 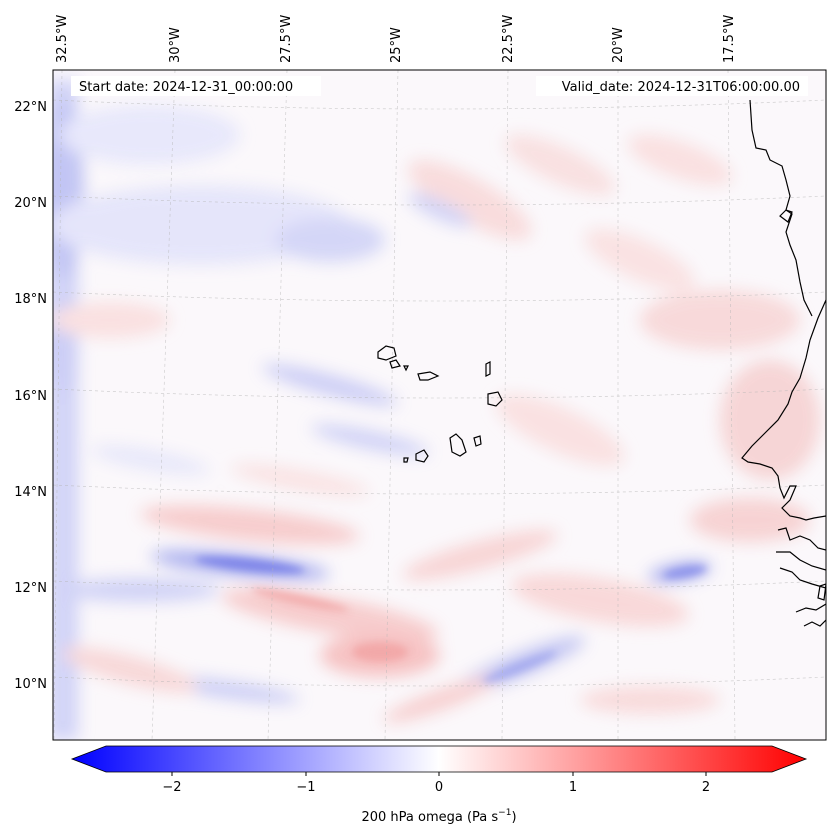 What do you see at coordinates (30, 107) in the screenshot?
I see `lat-label: 22°N` at bounding box center [30, 107].